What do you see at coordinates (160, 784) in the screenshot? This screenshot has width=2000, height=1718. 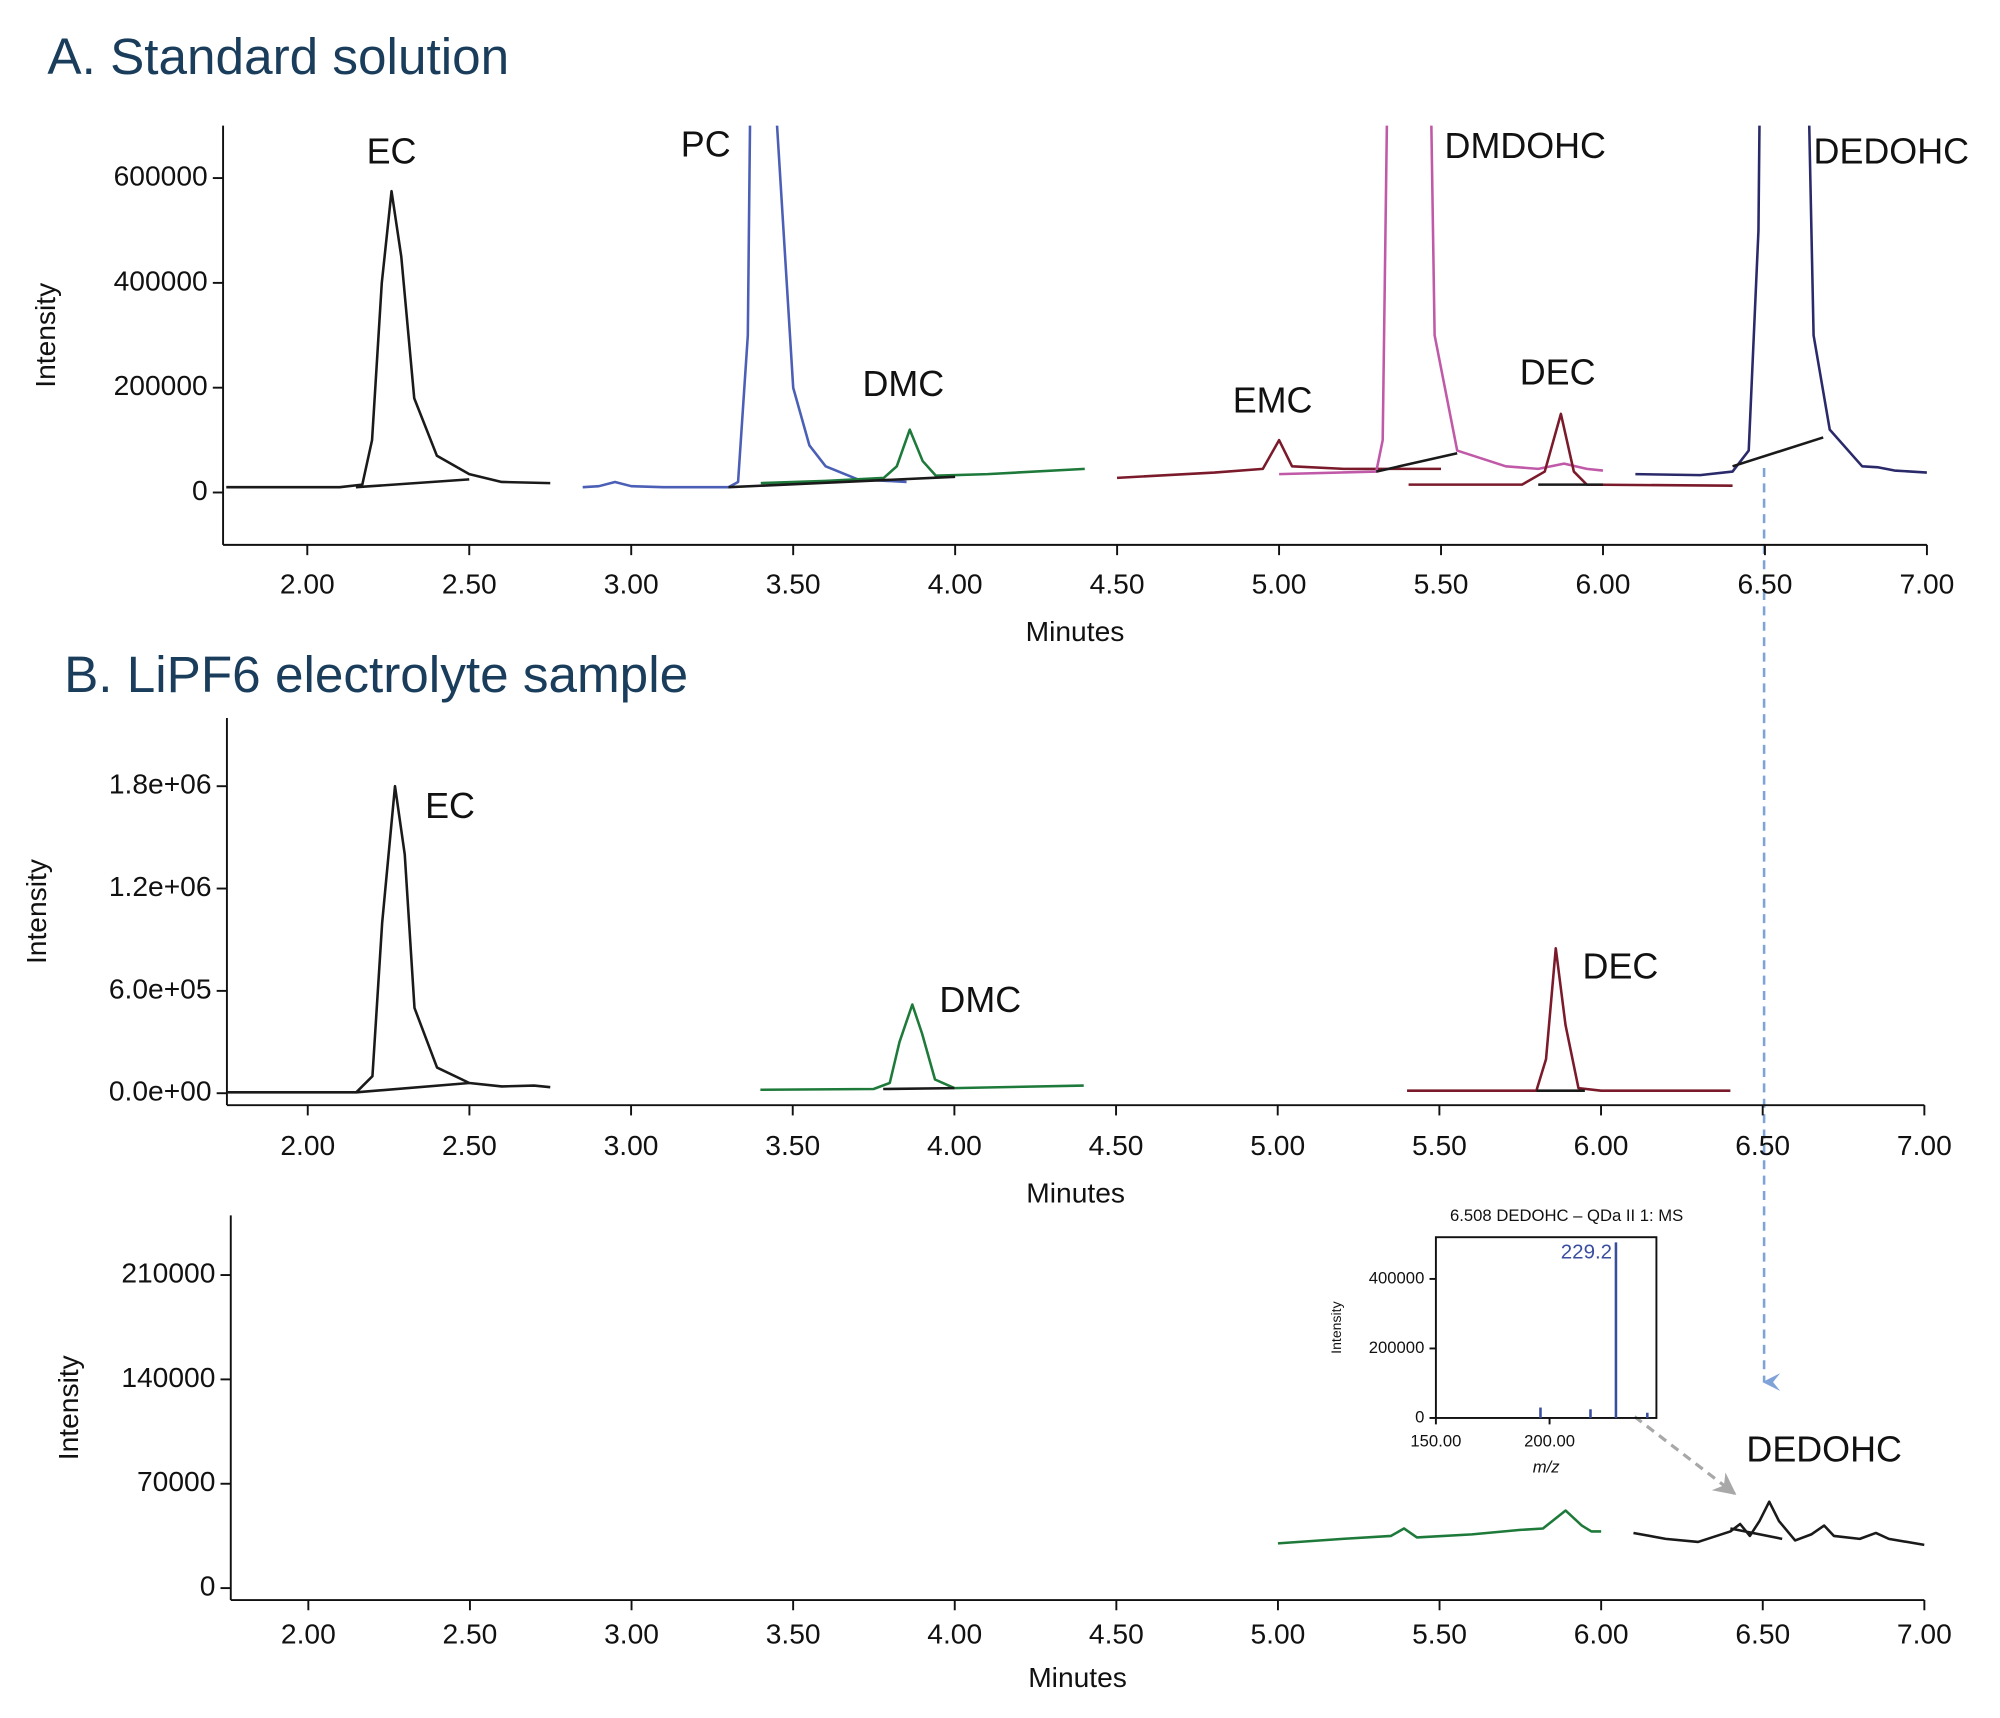 I see `y-tick-label: 1.8e+06` at bounding box center [160, 784].